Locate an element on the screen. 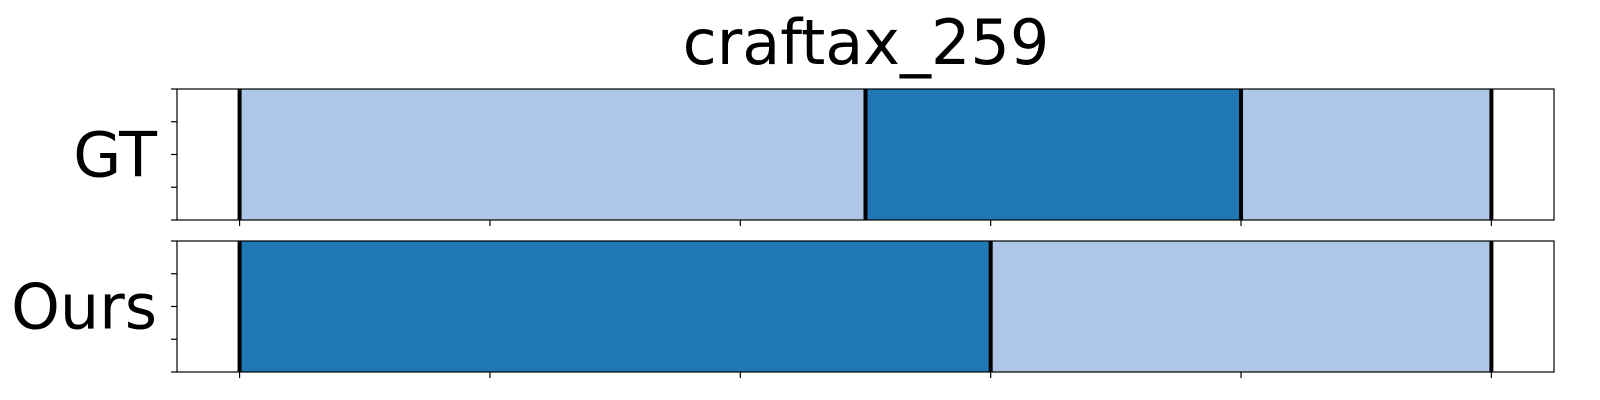  chart-title: craftax_259 is located at coordinates (866, 42).